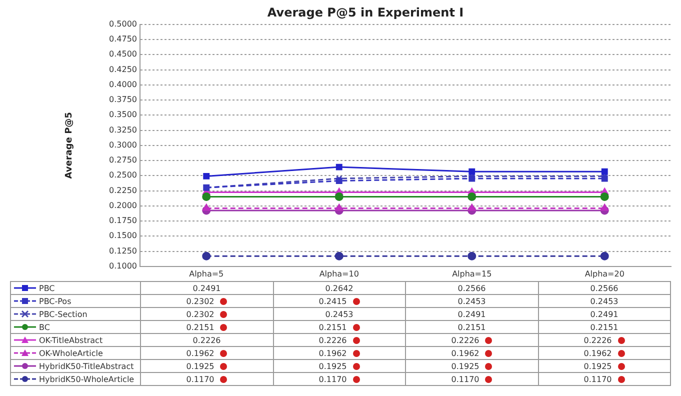 This screenshot has width=681, height=396. Describe the element at coordinates (75, 379) in the screenshot. I see `legend-label: HybridK50-WholeArticle` at that location.